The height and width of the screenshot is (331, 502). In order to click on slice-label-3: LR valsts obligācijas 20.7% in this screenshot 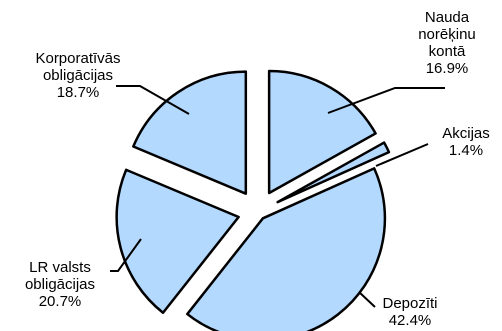, I will do `click(60, 284)`.